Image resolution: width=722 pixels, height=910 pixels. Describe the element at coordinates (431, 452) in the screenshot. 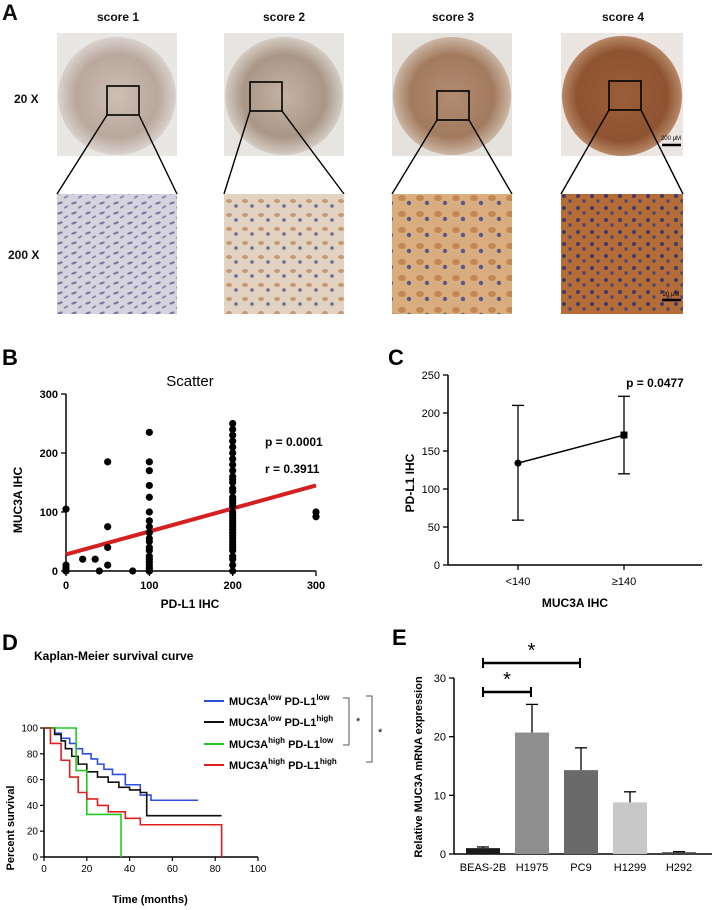

I see `y-tick-label: 150` at that location.